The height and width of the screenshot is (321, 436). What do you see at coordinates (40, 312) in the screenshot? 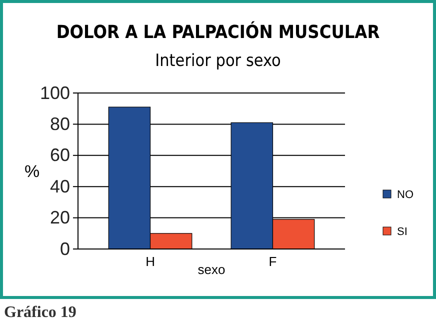
I see `text: Gráfico 19` at bounding box center [40, 312].